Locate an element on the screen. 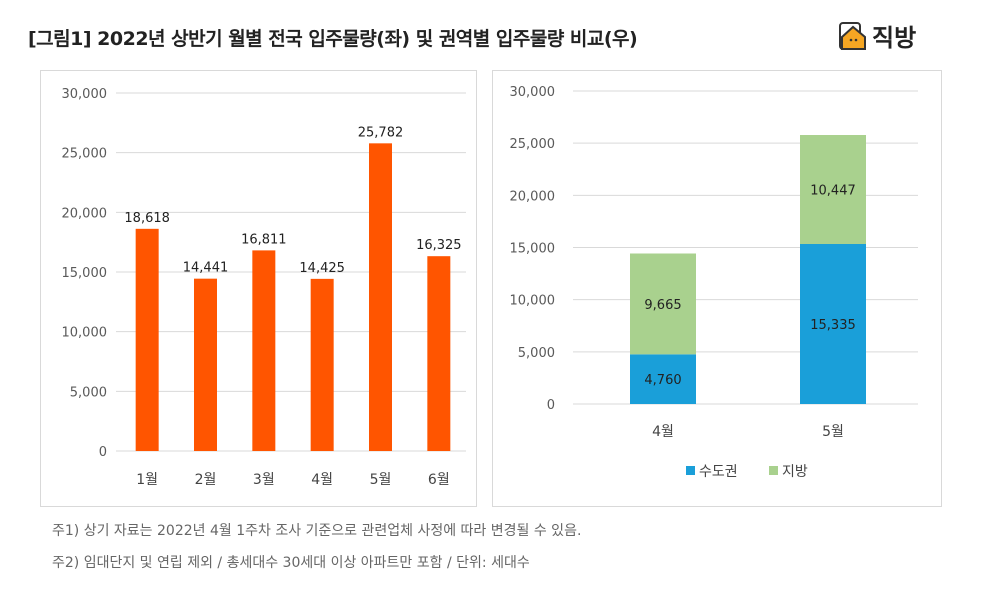 This screenshot has height=614, width=1004. logo: 직방 is located at coordinates (877, 35).